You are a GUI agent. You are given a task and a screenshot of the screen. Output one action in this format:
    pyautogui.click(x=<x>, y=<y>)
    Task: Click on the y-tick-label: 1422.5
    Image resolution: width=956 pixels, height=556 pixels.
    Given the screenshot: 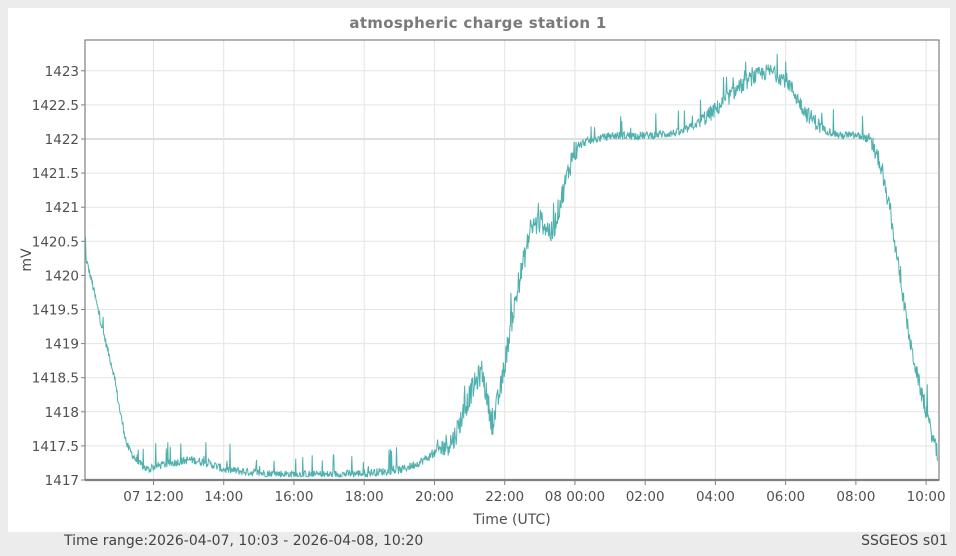 What is the action you would take?
    pyautogui.click(x=55, y=106)
    